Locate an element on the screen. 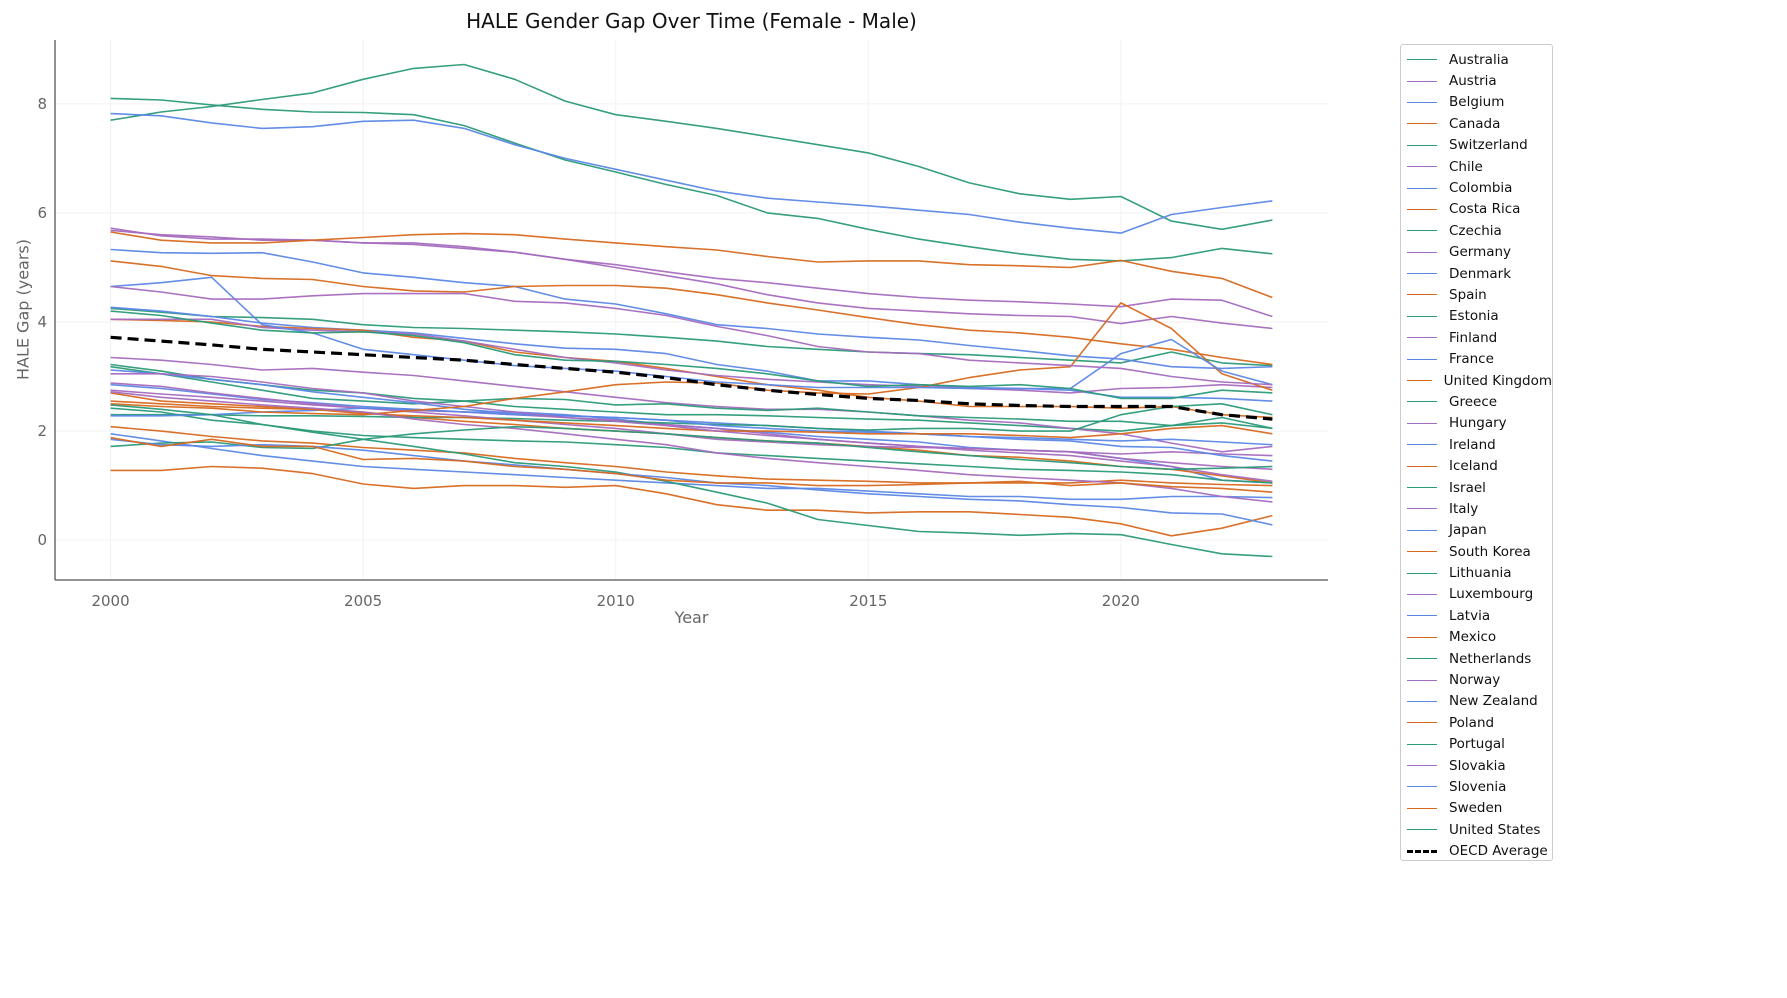 The width and height of the screenshot is (1787, 998). series-line-luxembourg is located at coordinates (691, 427).